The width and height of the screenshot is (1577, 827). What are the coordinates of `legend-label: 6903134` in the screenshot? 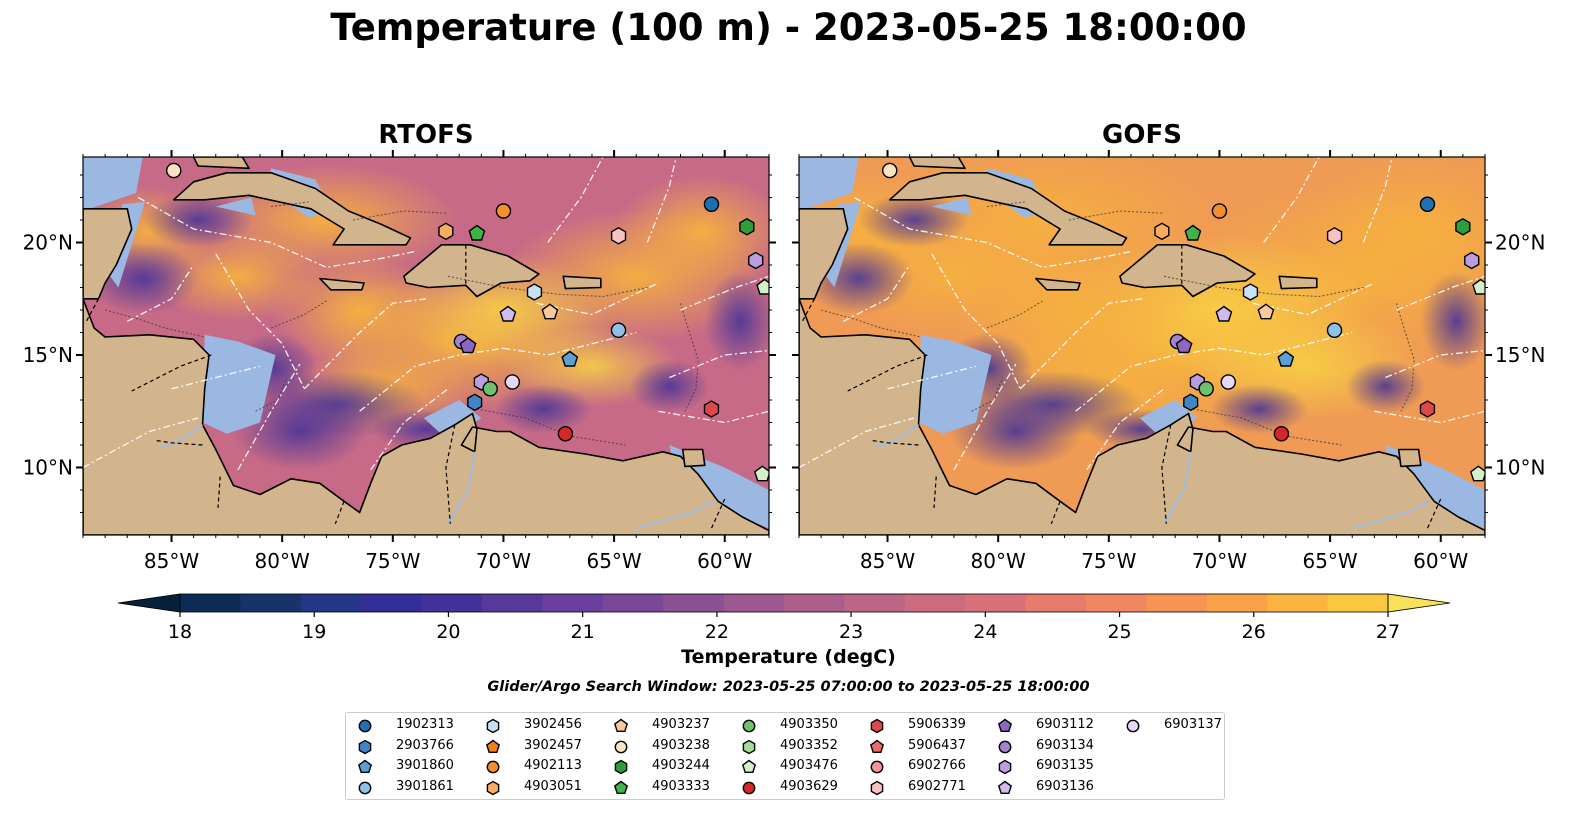 It's located at (1065, 745).